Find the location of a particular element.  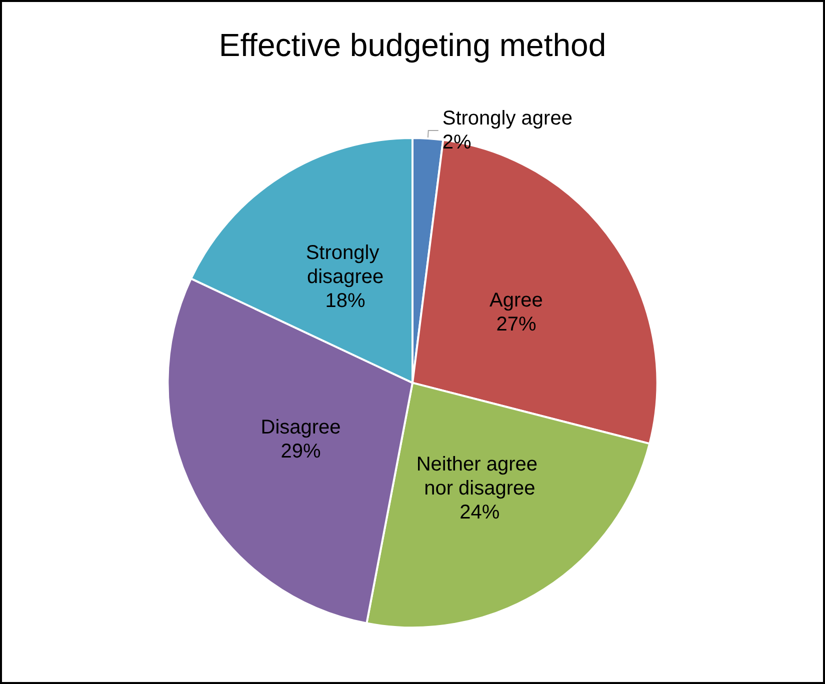

data-label: 2% is located at coordinates (457, 143).